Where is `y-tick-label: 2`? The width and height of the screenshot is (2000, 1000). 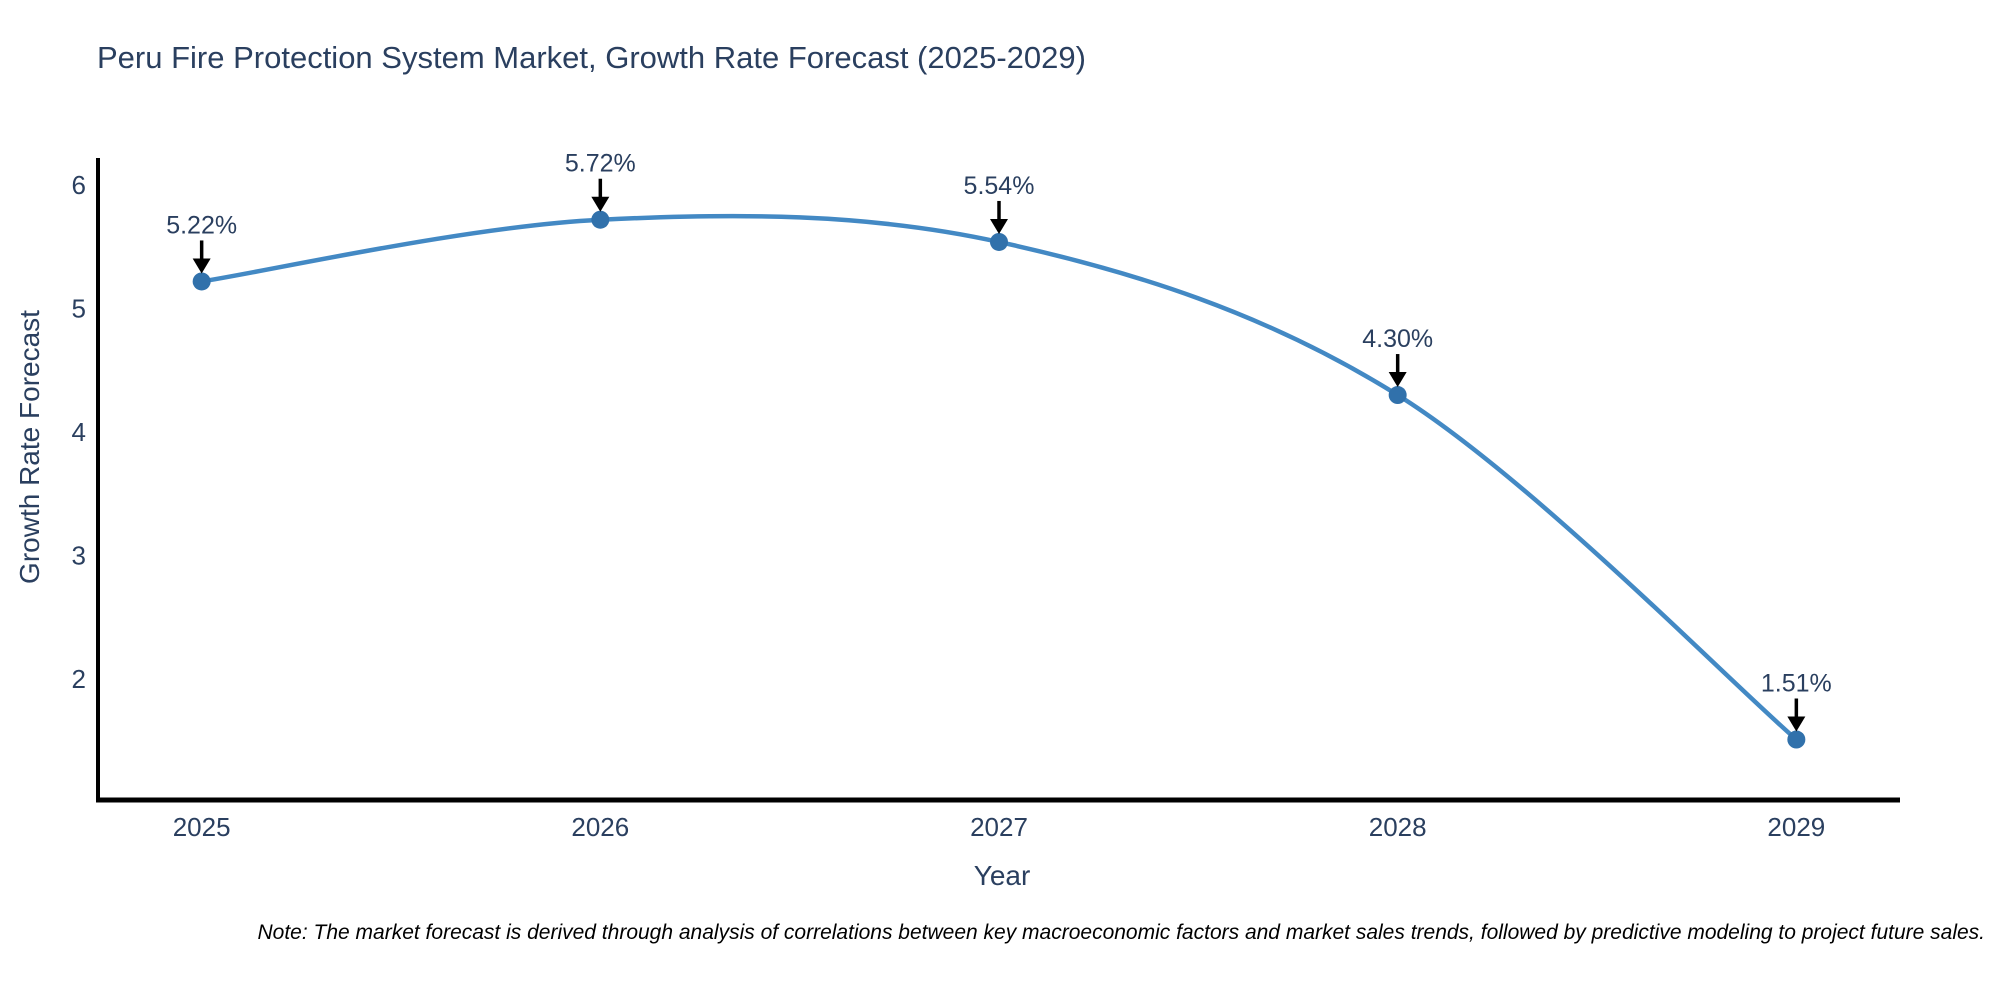
y-tick-label: 2 is located at coordinates (79, 679).